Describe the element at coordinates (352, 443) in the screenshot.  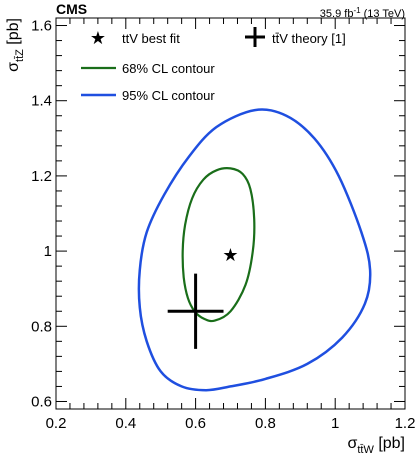
I see `x-axis-title-main: σ` at that location.